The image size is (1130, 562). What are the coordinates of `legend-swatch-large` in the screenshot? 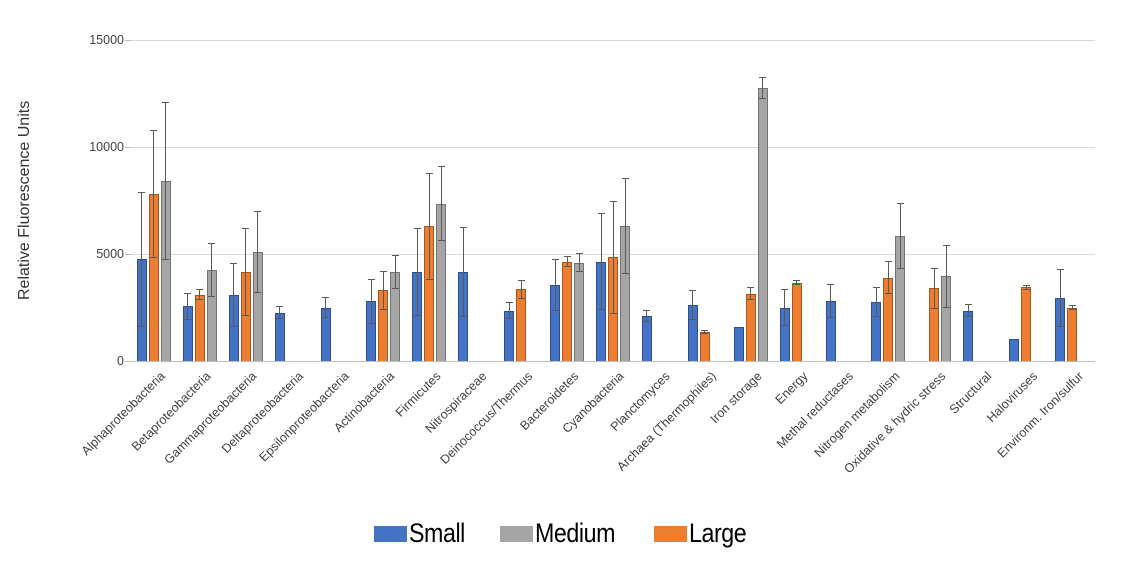 It's located at (671, 534).